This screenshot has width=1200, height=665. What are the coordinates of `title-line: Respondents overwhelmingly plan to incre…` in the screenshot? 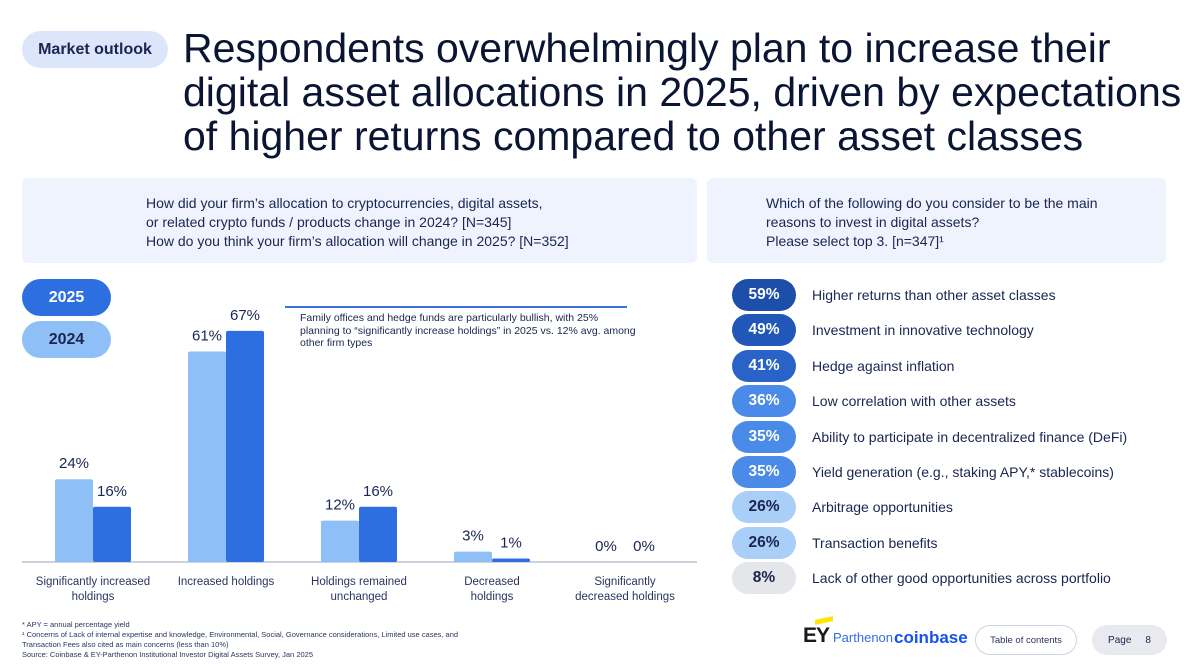 It's located at (647, 48).